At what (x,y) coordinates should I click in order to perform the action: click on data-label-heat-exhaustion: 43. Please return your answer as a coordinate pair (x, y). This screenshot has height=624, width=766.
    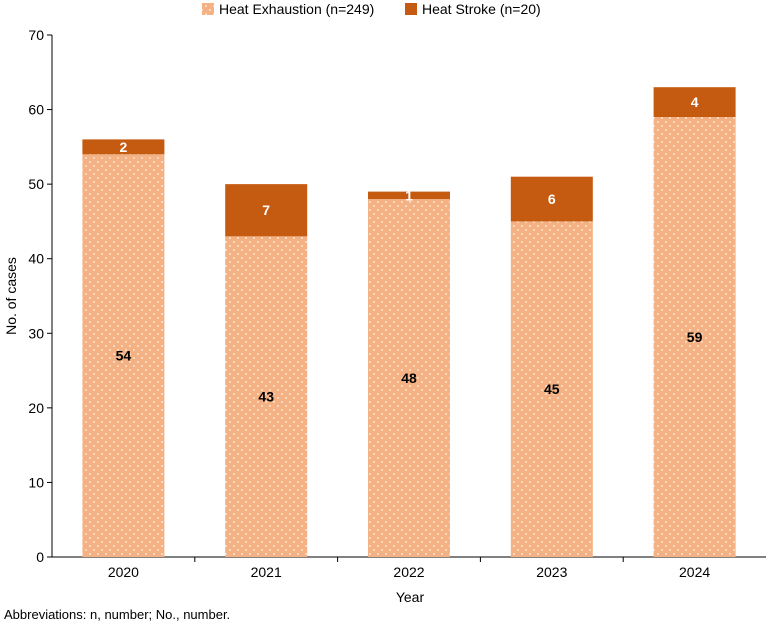
    Looking at the image, I should click on (266, 397).